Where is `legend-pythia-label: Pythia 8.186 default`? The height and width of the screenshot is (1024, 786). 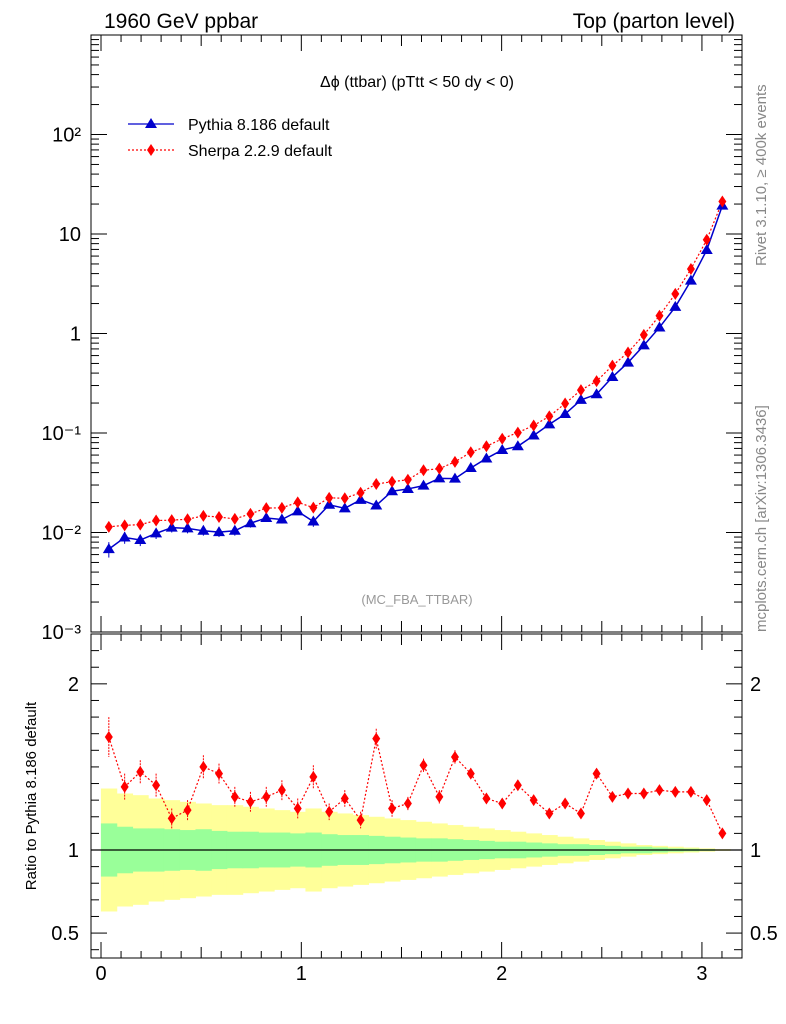 legend-pythia-label: Pythia 8.186 default is located at coordinates (259, 125).